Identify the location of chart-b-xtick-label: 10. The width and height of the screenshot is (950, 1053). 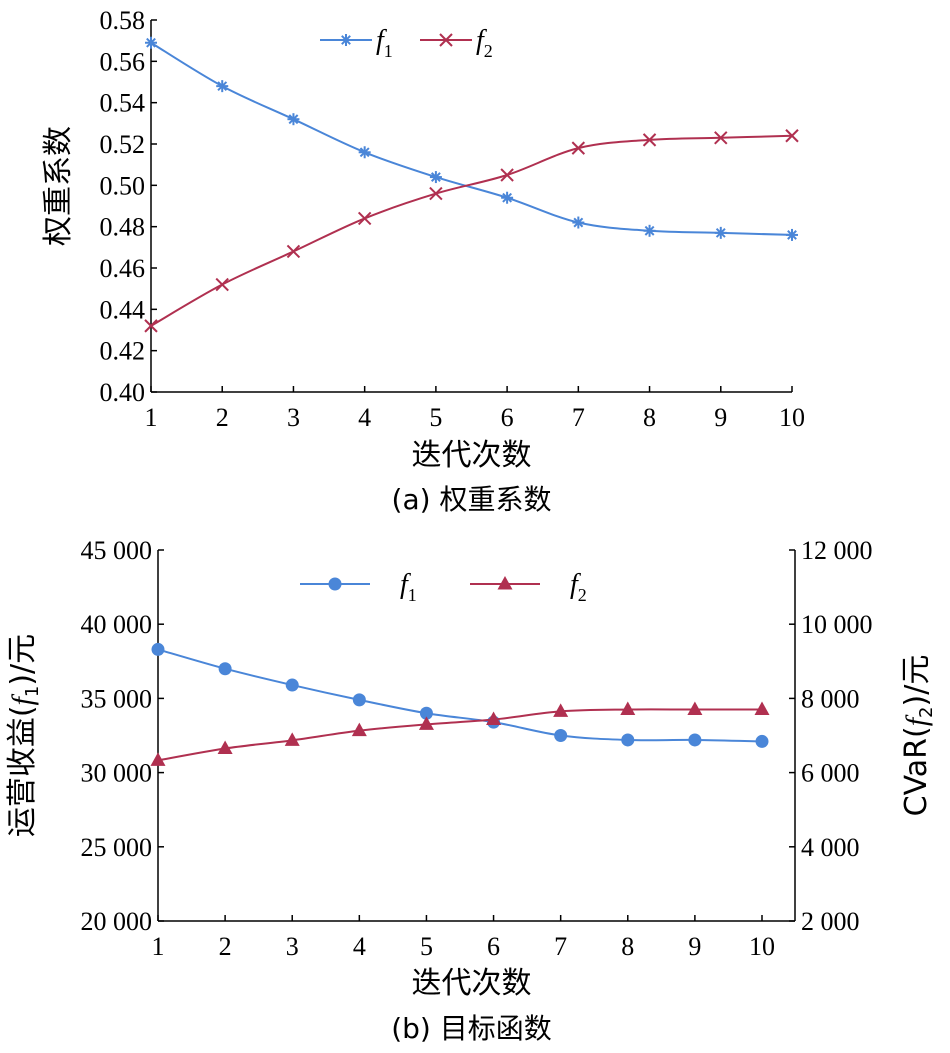
(762, 946).